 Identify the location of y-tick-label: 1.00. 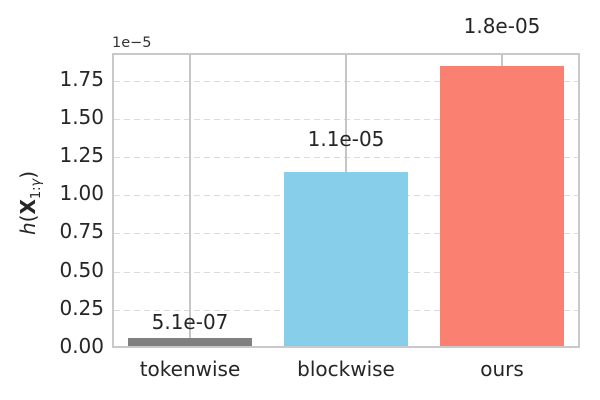
(81, 193).